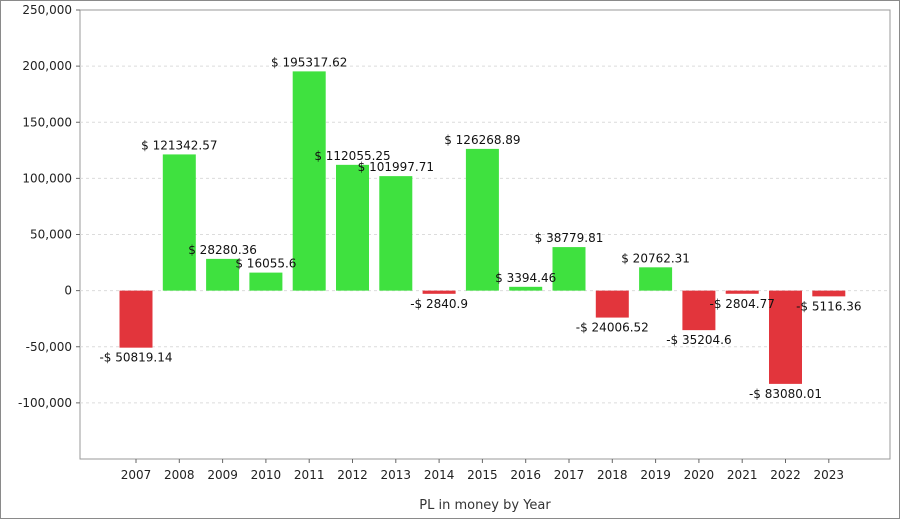 The image size is (900, 520). I want to click on bar-2012, so click(352, 227).